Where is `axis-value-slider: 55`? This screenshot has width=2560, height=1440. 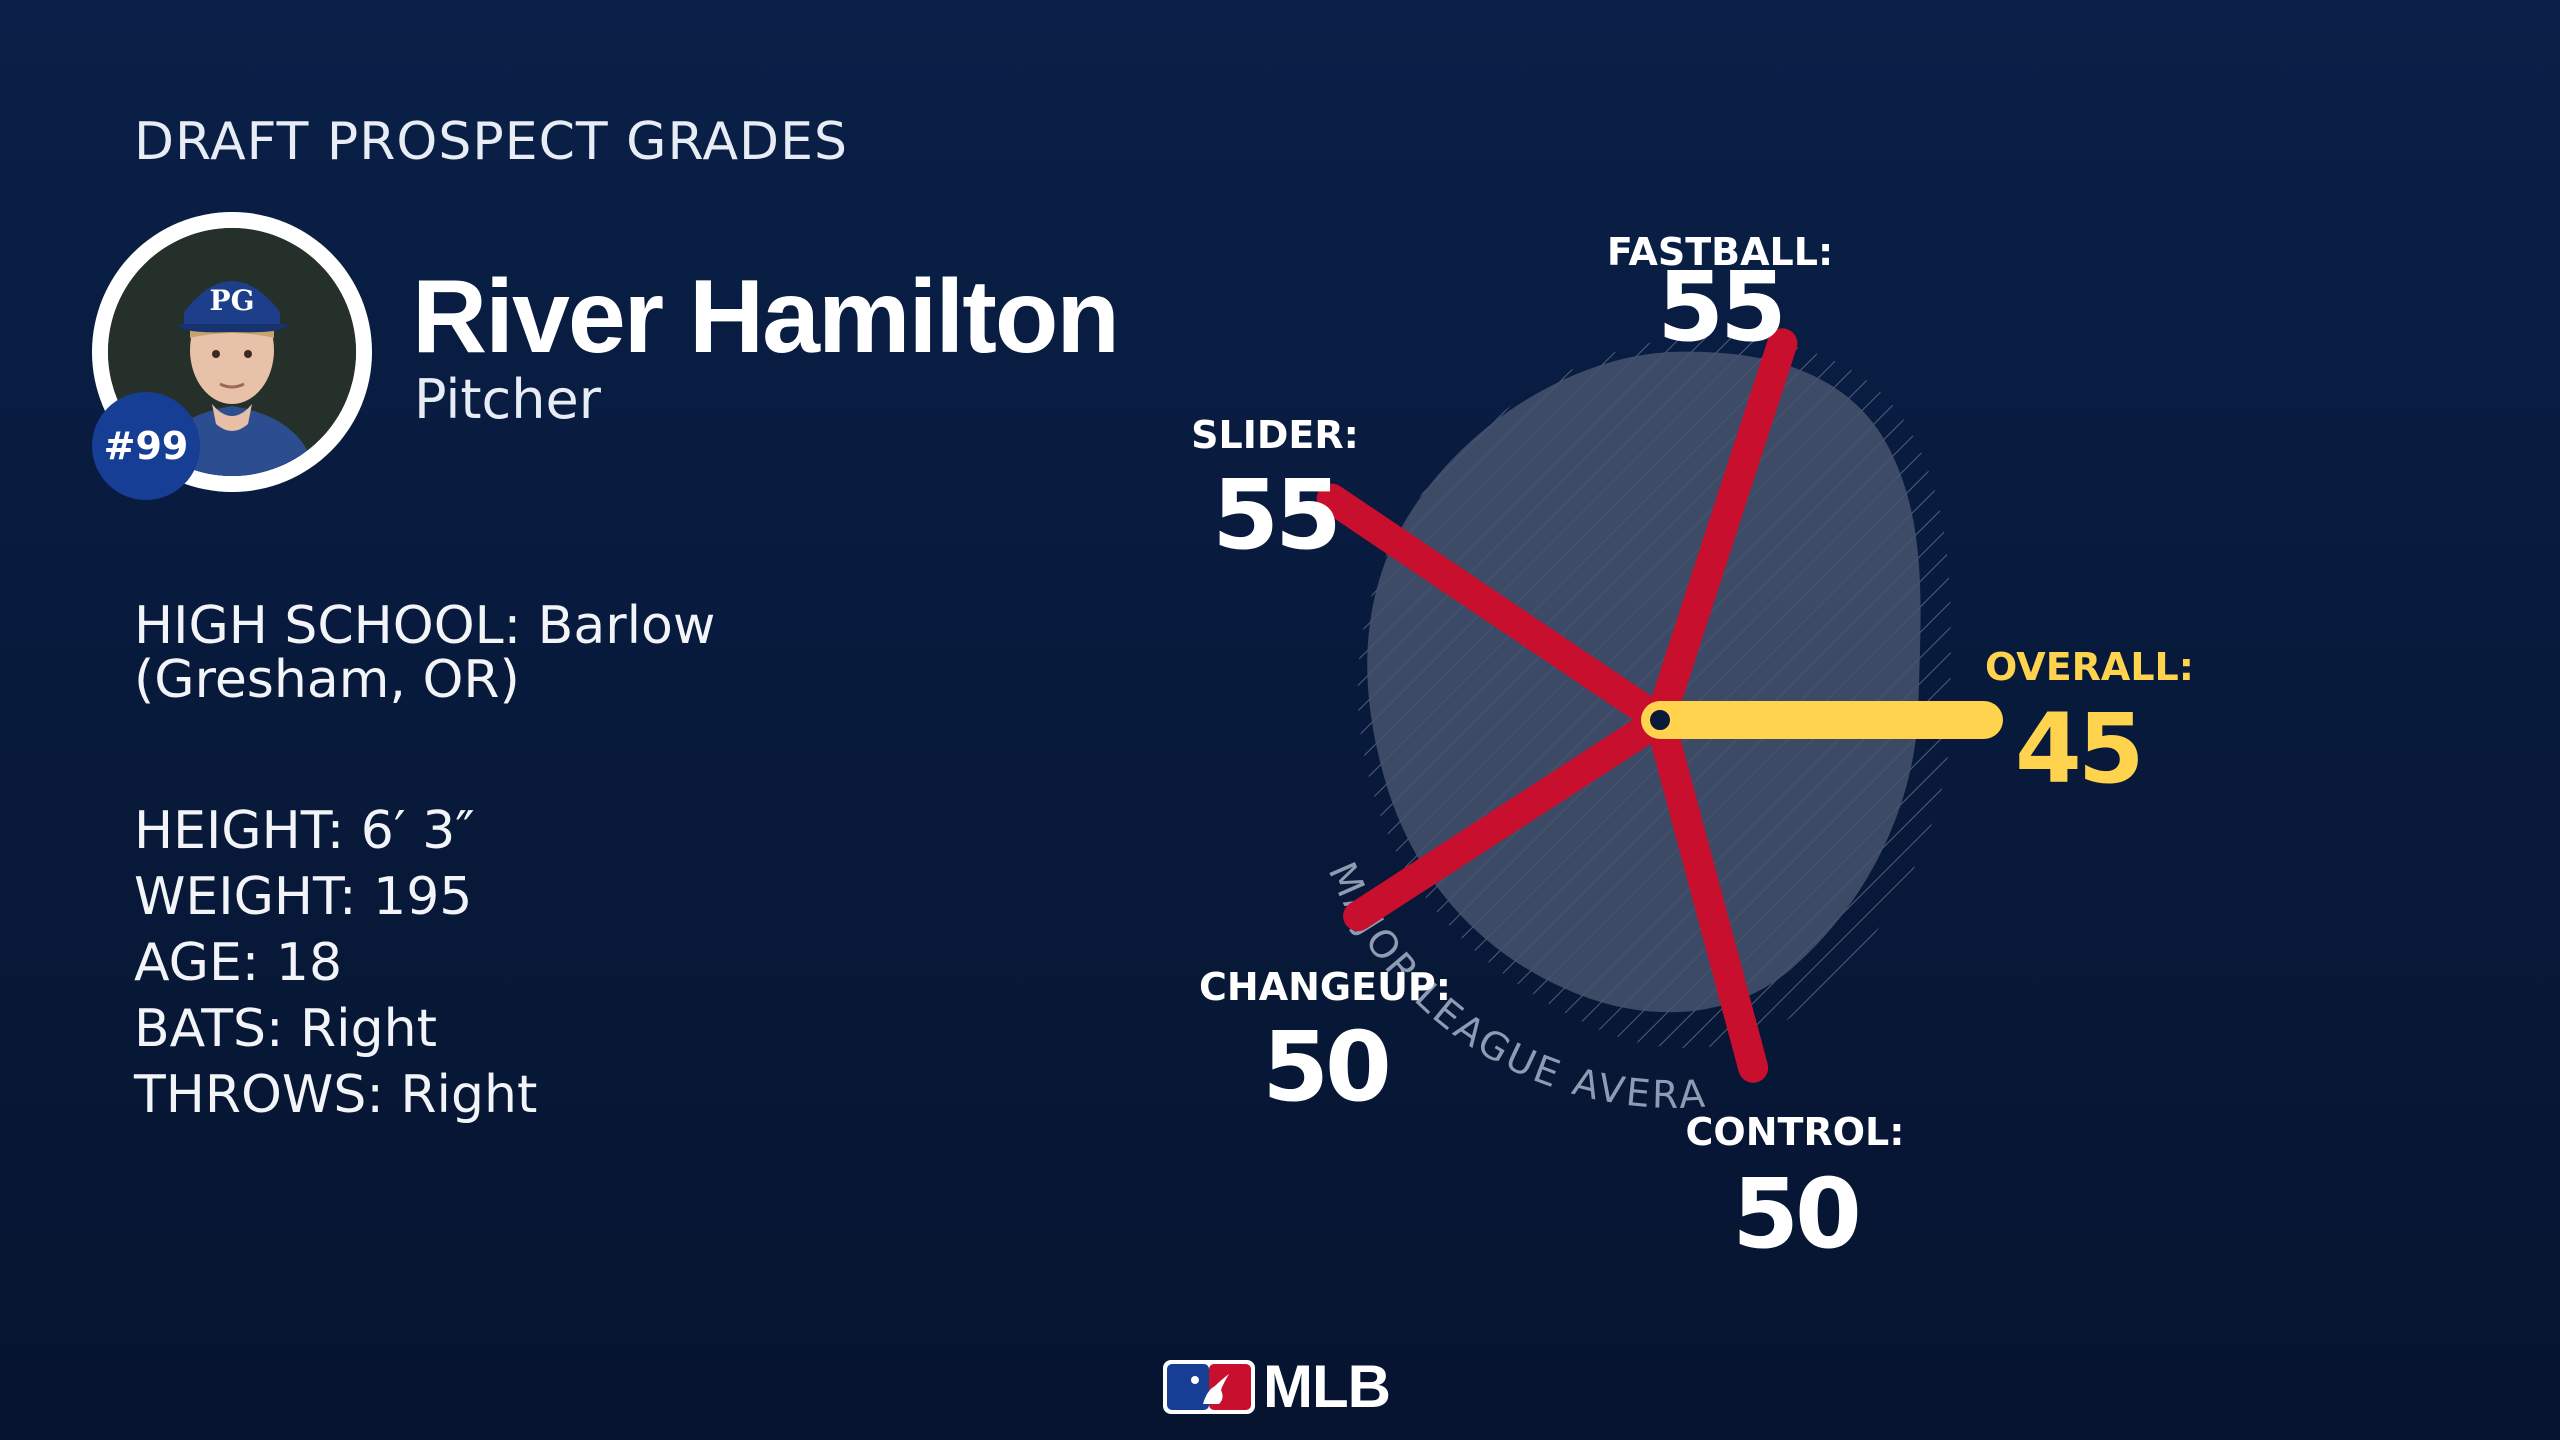 axis-value-slider: 55 is located at coordinates (1275, 515).